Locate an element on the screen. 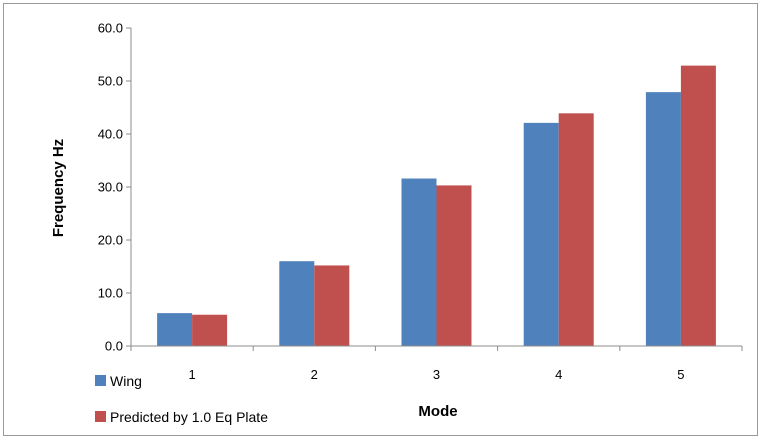  x-tick-label: 5 is located at coordinates (680, 374).